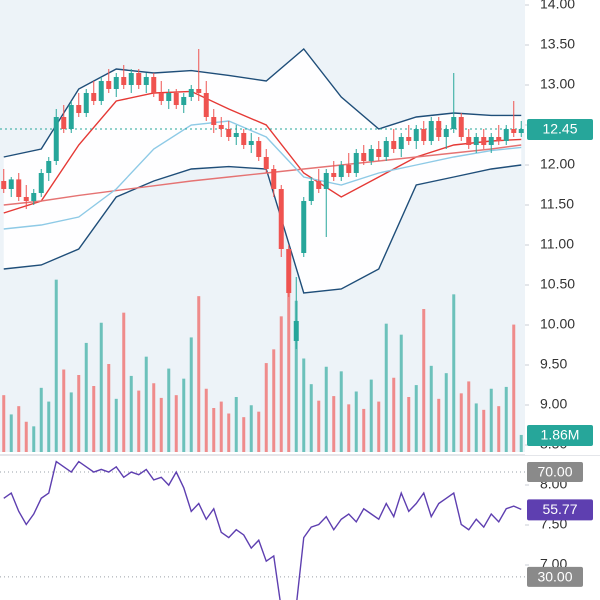 This screenshot has height=600, width=600. What do you see at coordinates (562, 227) in the screenshot?
I see `price-axis` at bounding box center [562, 227].